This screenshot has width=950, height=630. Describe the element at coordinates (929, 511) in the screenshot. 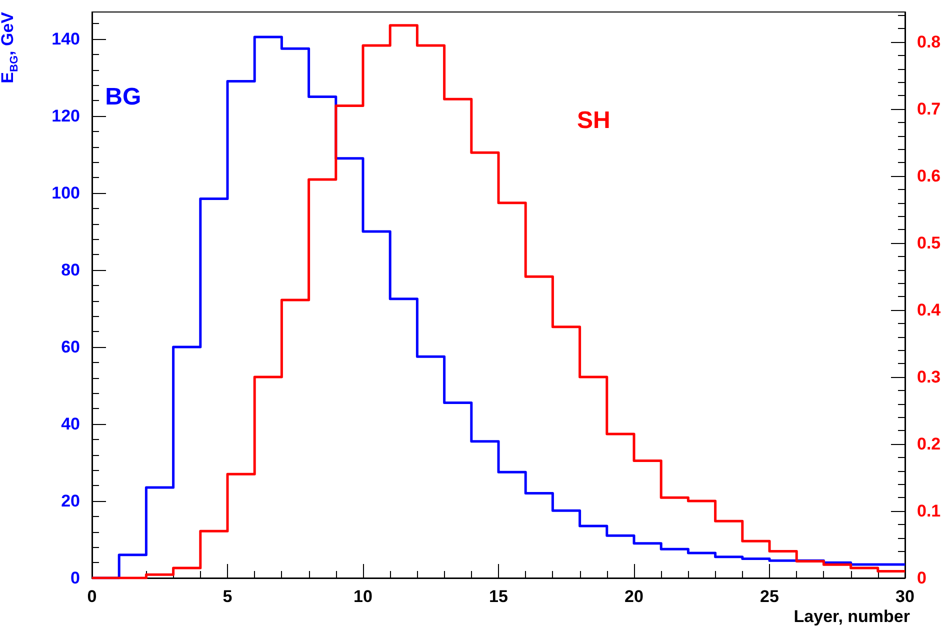

I see `y2-tick-label: 0.1` at that location.